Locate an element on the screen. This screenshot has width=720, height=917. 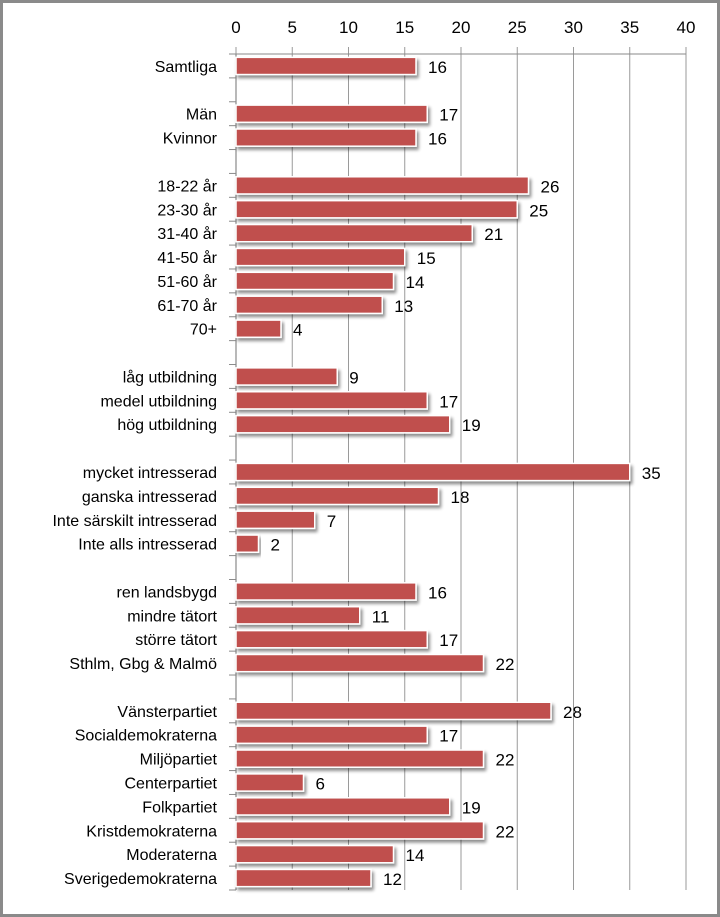
category-label: mycket intresserad is located at coordinates (150, 473).